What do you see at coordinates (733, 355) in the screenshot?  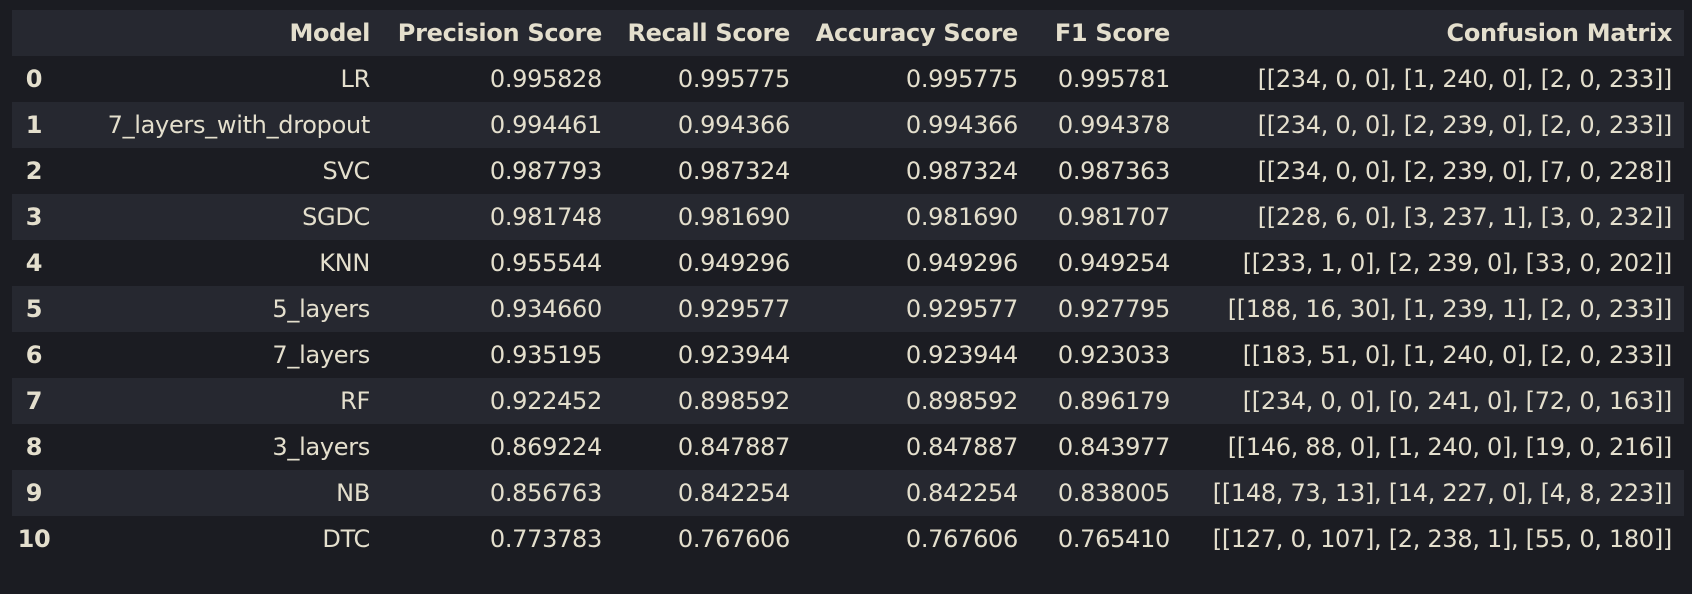 I see `cell-recall: 0.923944` at bounding box center [733, 355].